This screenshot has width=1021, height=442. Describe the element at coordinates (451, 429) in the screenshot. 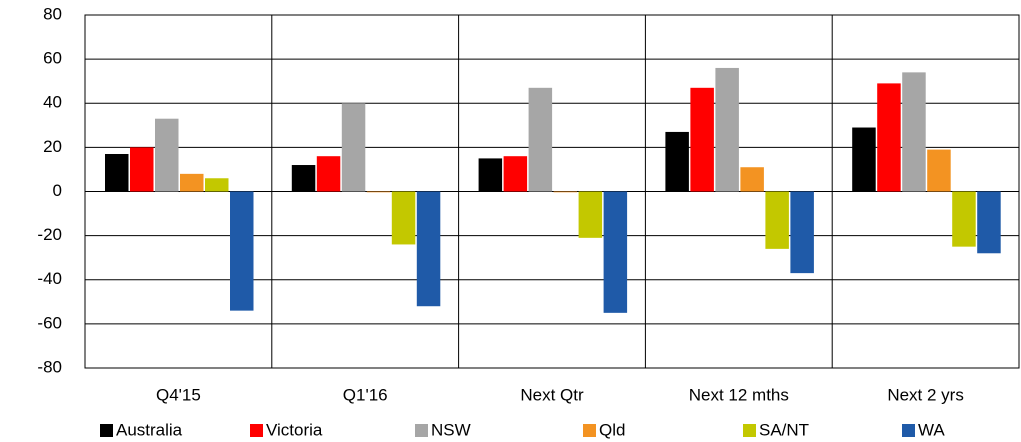

I see `legend-label: NSW` at that location.